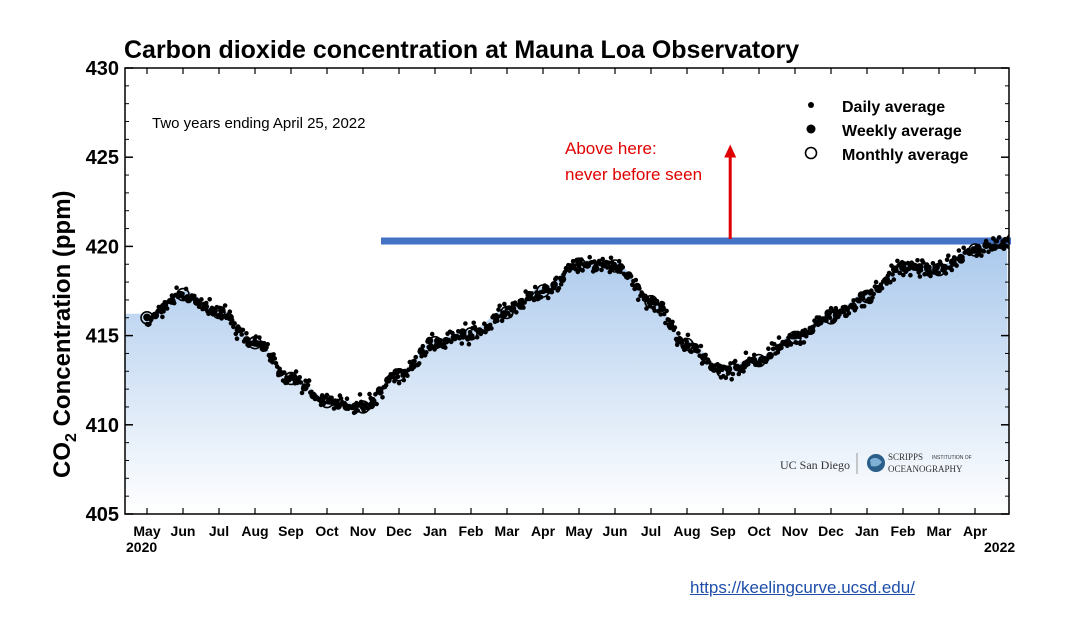 The height and width of the screenshot is (625, 1069). I want to click on y-tick-label: 420, so click(102, 247).